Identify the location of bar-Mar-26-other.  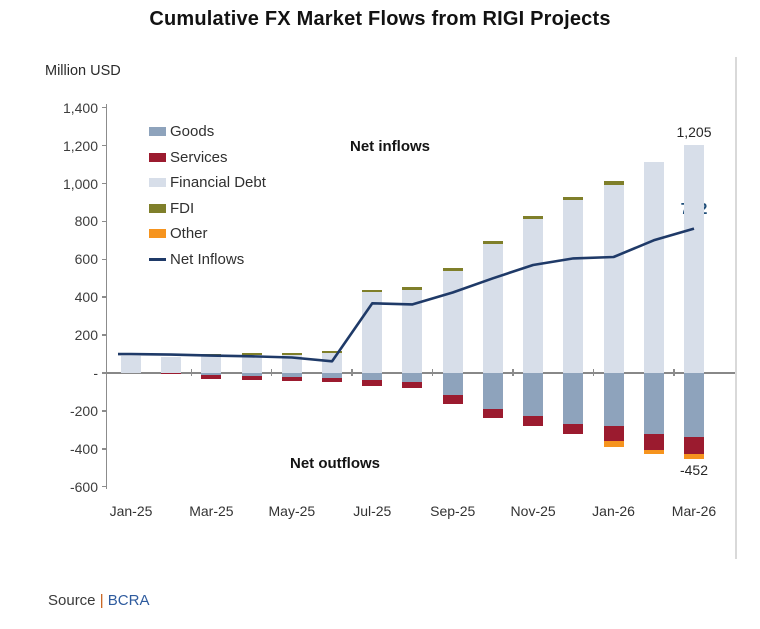
(693, 456).